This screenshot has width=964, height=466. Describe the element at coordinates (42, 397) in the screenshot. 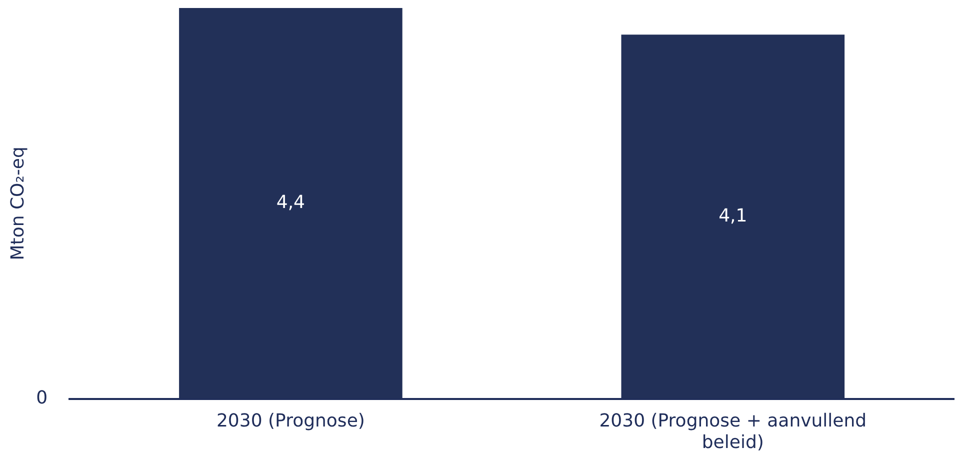

I see `text: 0` at that location.